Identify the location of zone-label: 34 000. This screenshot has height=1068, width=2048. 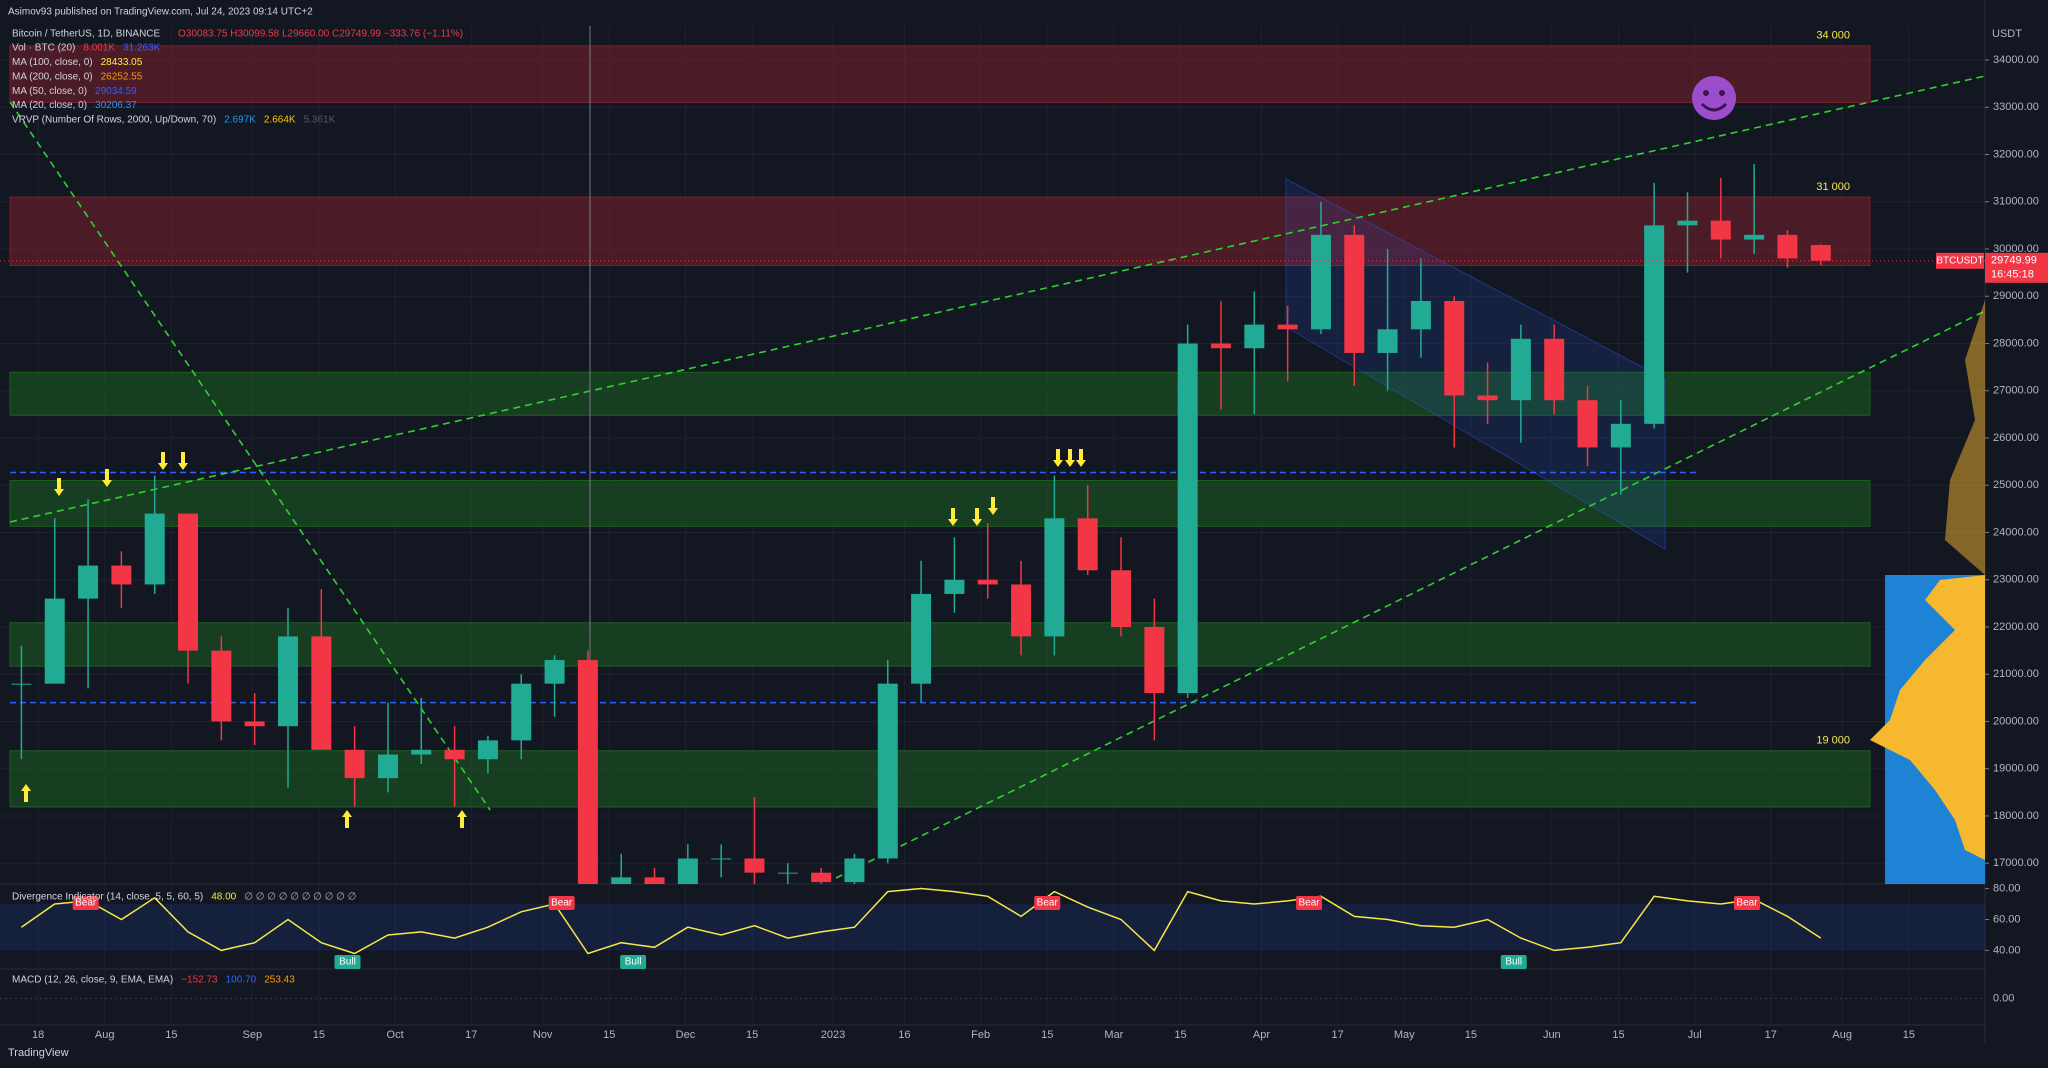
(1833, 36).